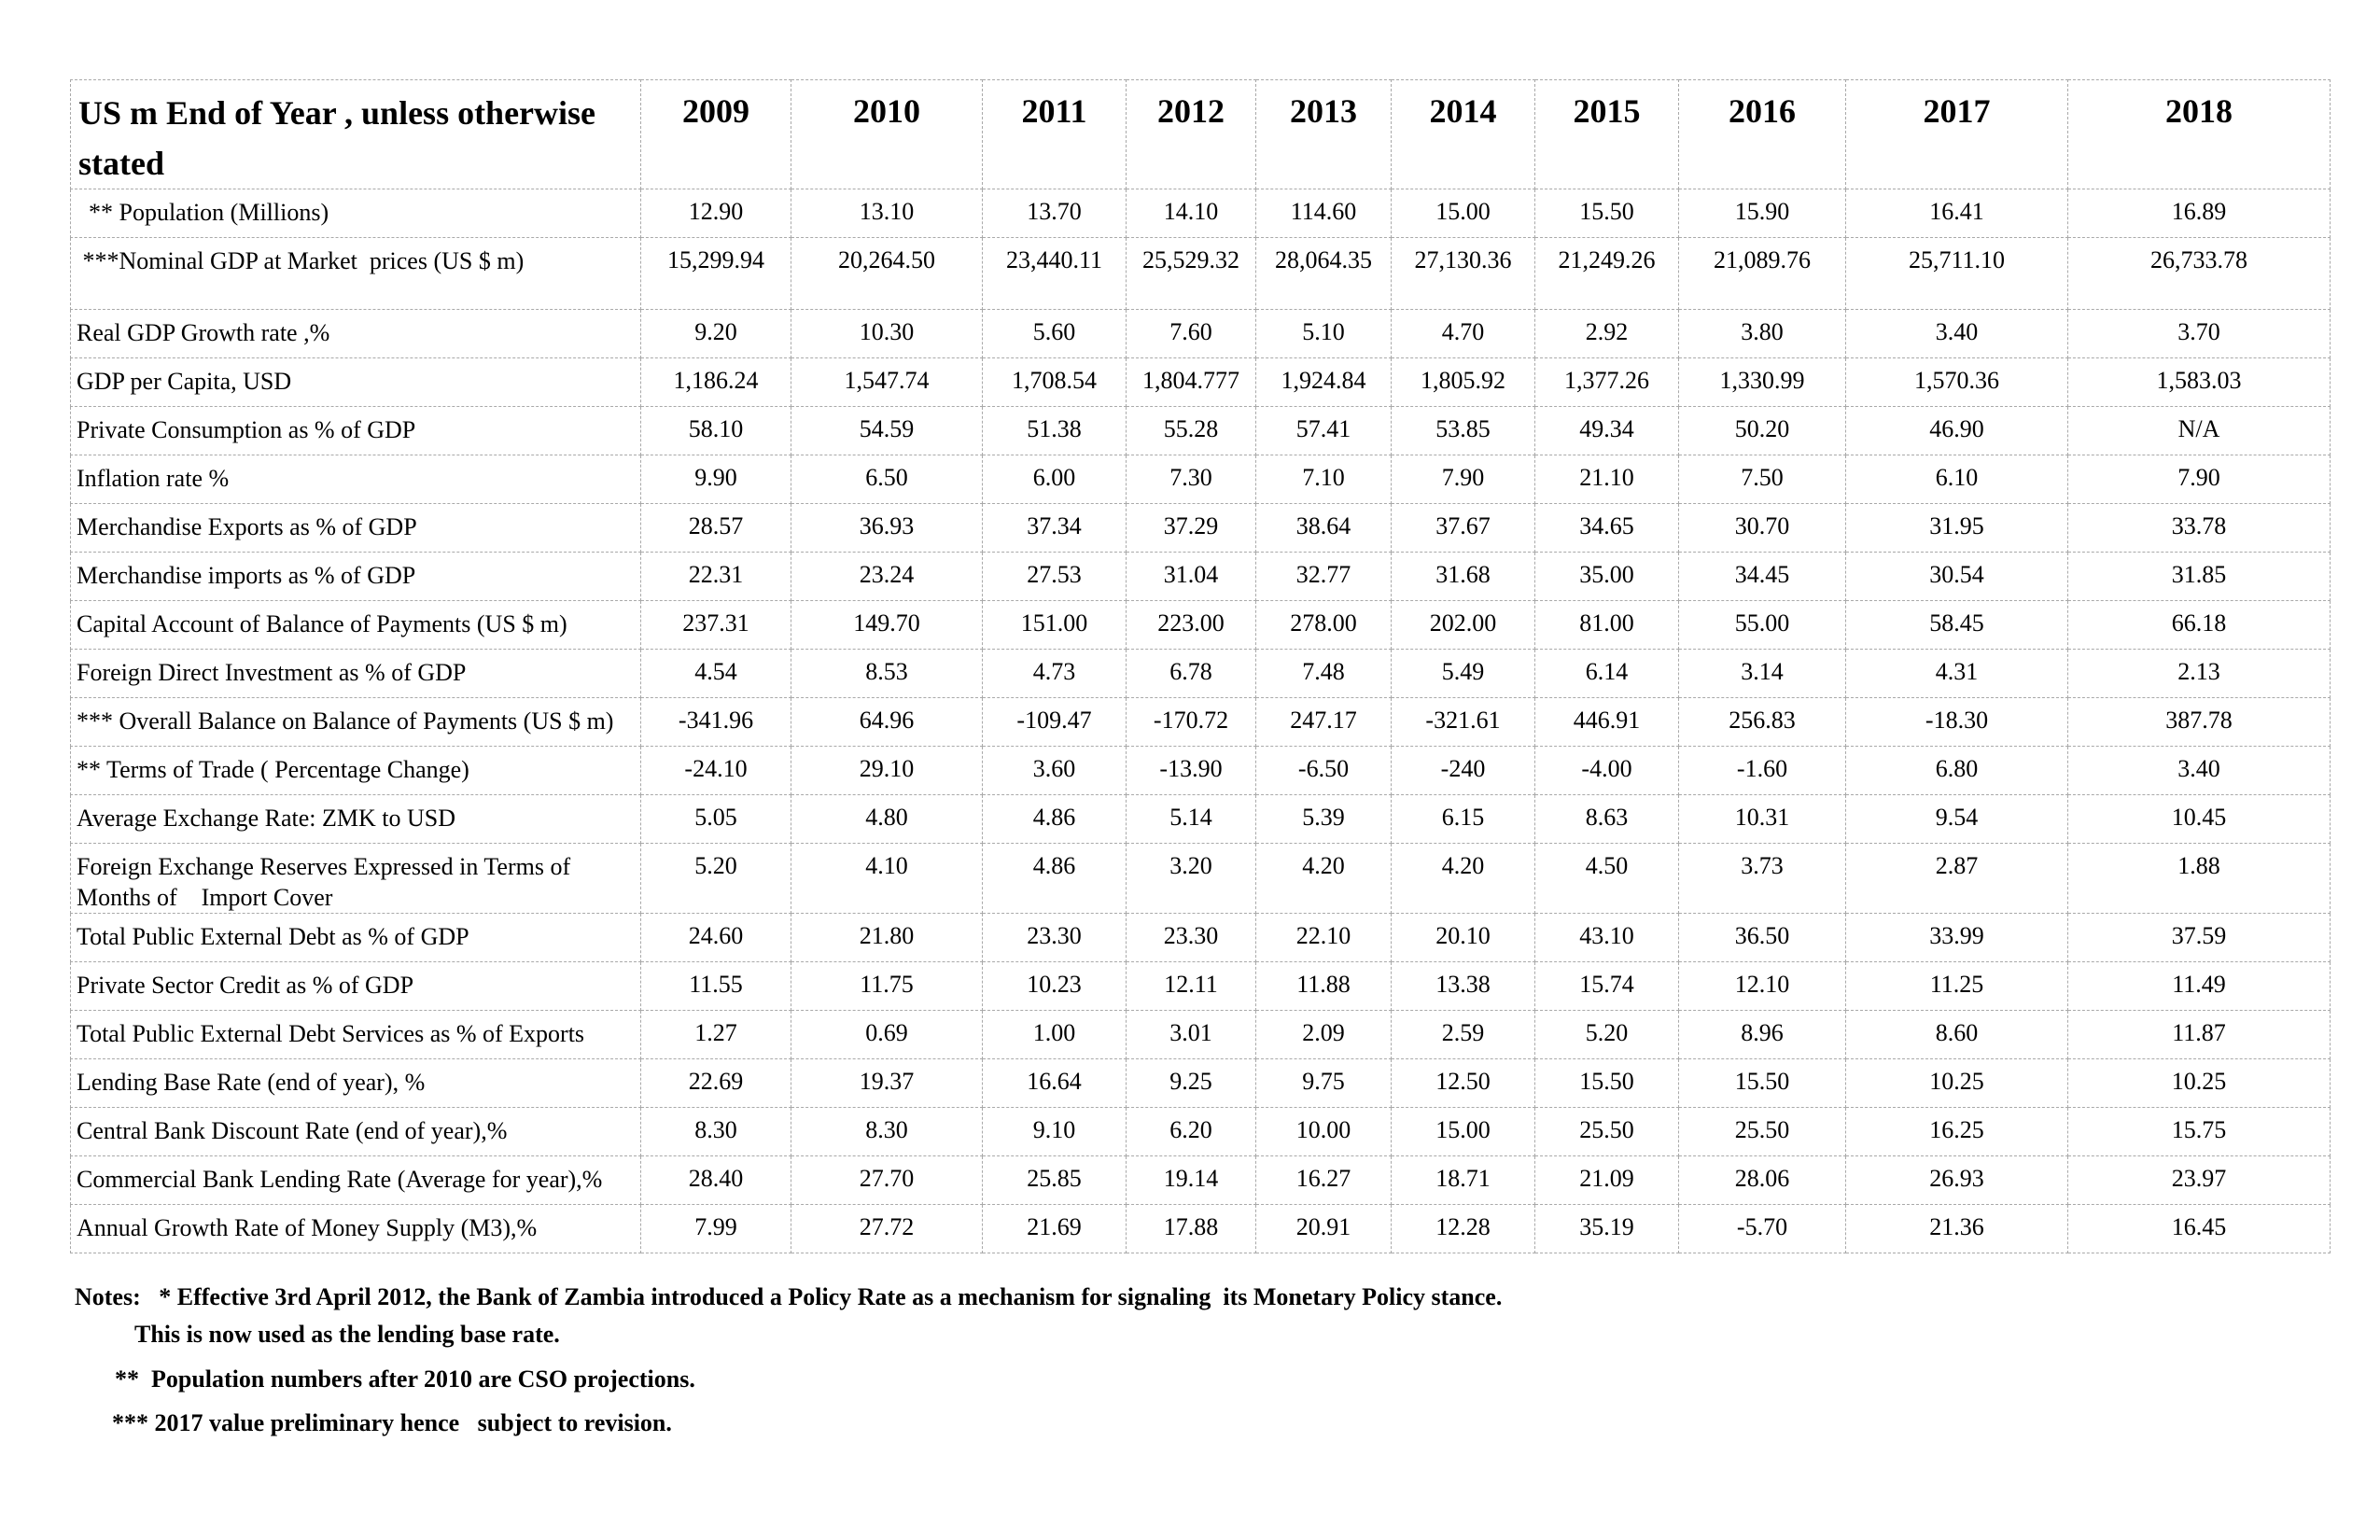  I want to click on cell-value: 6.15, so click(1463, 819).